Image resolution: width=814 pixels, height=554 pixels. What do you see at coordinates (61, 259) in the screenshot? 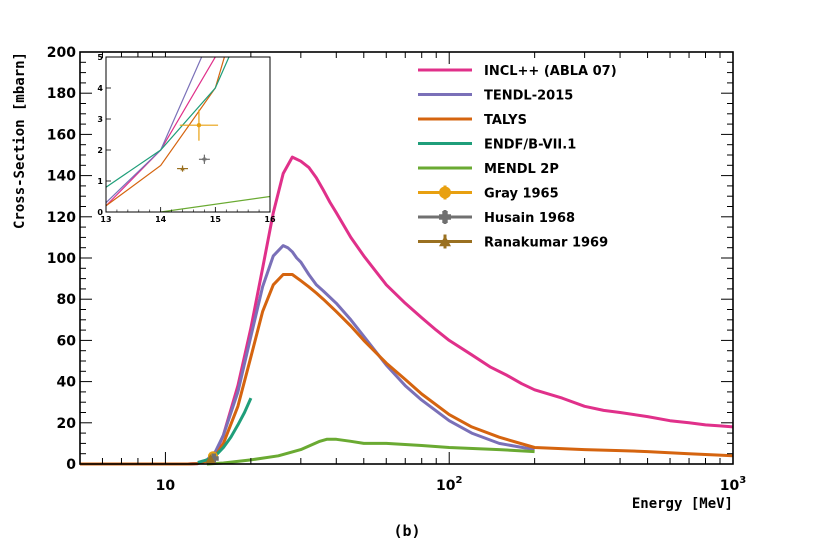
I see `y-tick-label-5: 100` at bounding box center [61, 259].